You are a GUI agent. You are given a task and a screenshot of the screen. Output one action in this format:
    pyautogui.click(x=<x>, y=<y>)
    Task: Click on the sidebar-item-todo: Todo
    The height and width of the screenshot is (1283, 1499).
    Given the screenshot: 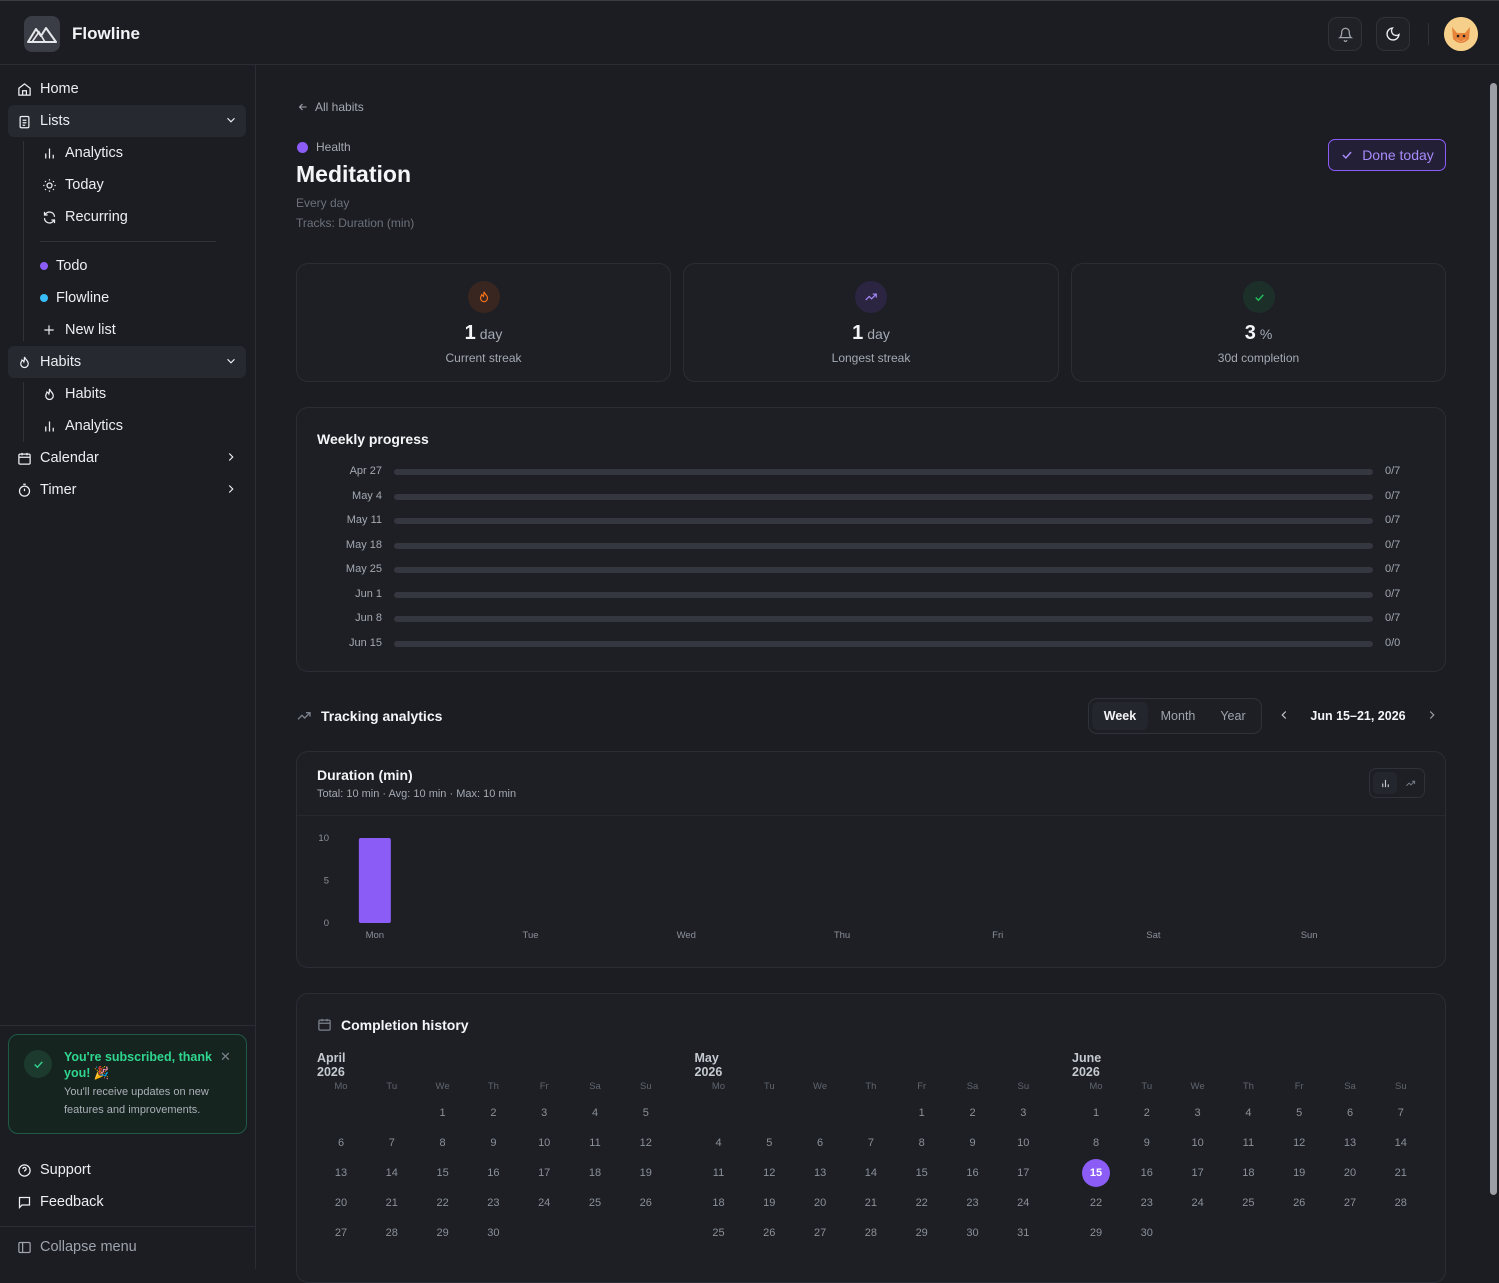 What is the action you would take?
    pyautogui.click(x=63, y=266)
    